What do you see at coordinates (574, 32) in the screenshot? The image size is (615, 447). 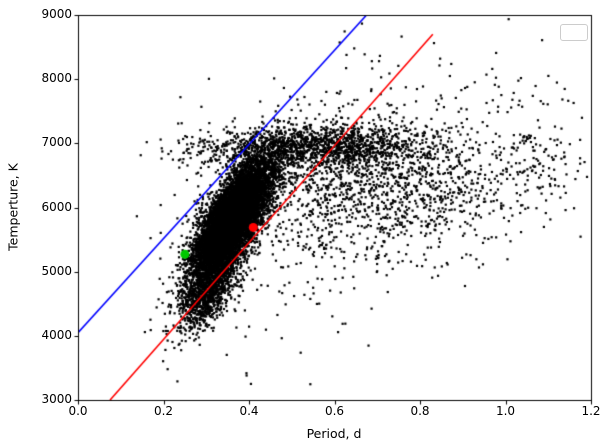 I see `legend-box` at bounding box center [574, 32].